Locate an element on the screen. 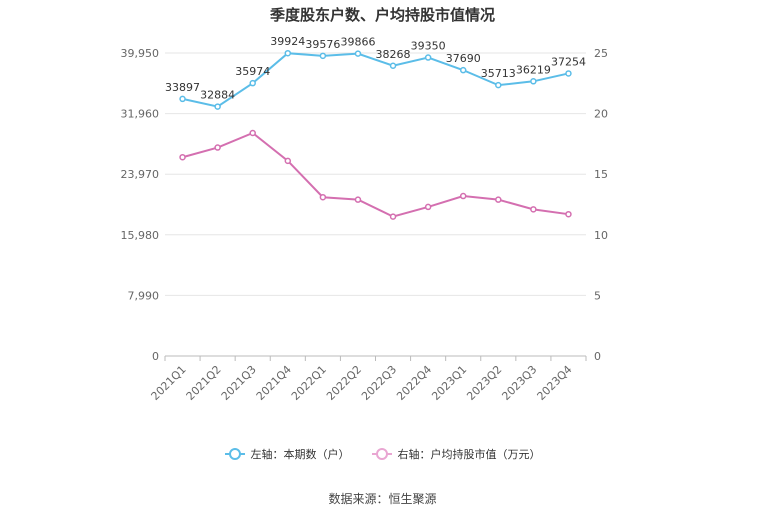 This screenshot has height=517, width=765. right-axis-tick-label: 10 is located at coordinates (601, 235).